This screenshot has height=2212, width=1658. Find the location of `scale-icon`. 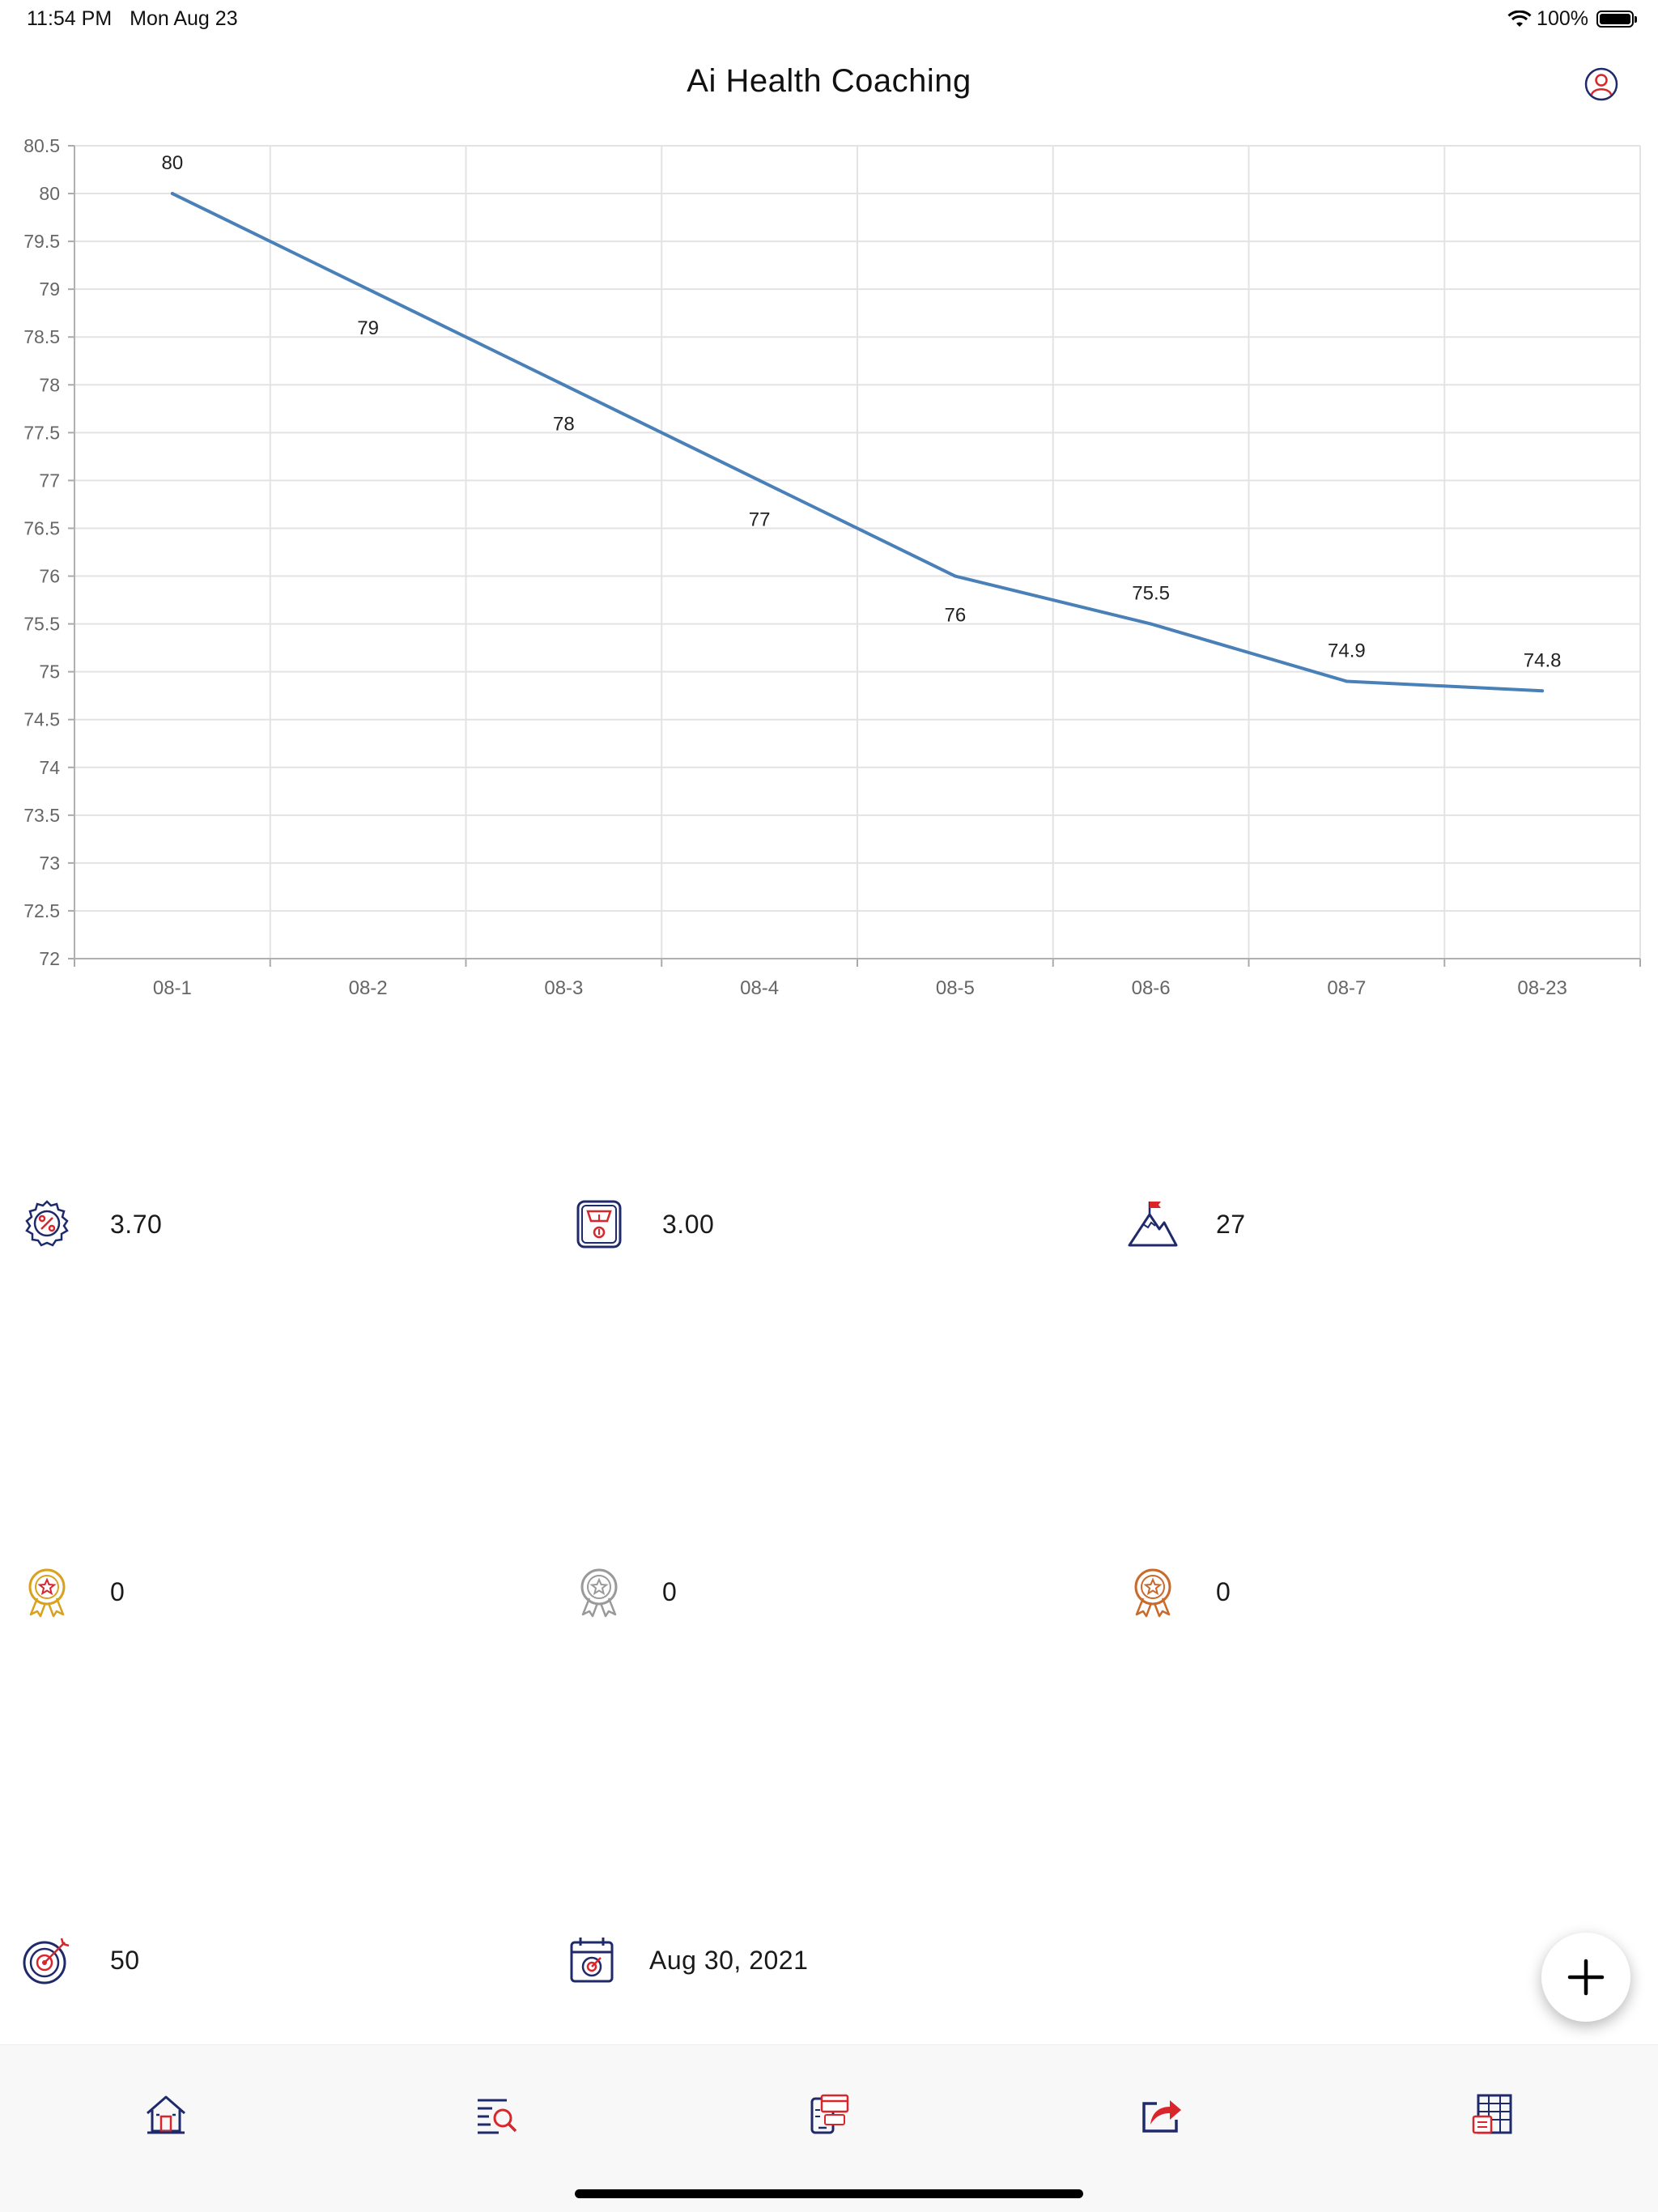

scale-icon is located at coordinates (599, 1224).